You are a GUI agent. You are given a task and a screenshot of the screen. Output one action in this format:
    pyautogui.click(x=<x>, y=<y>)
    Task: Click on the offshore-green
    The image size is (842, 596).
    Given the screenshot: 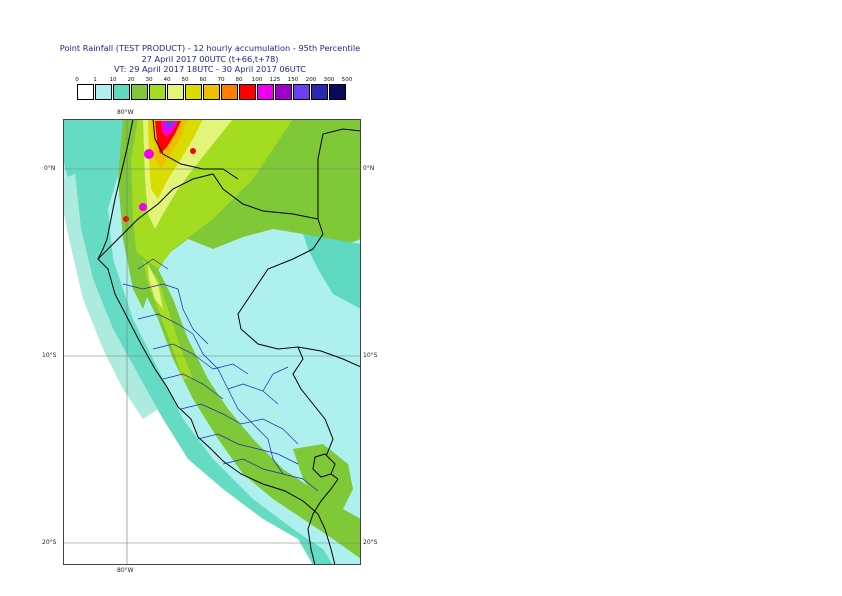 What is the action you would take?
    pyautogui.click(x=110, y=296)
    